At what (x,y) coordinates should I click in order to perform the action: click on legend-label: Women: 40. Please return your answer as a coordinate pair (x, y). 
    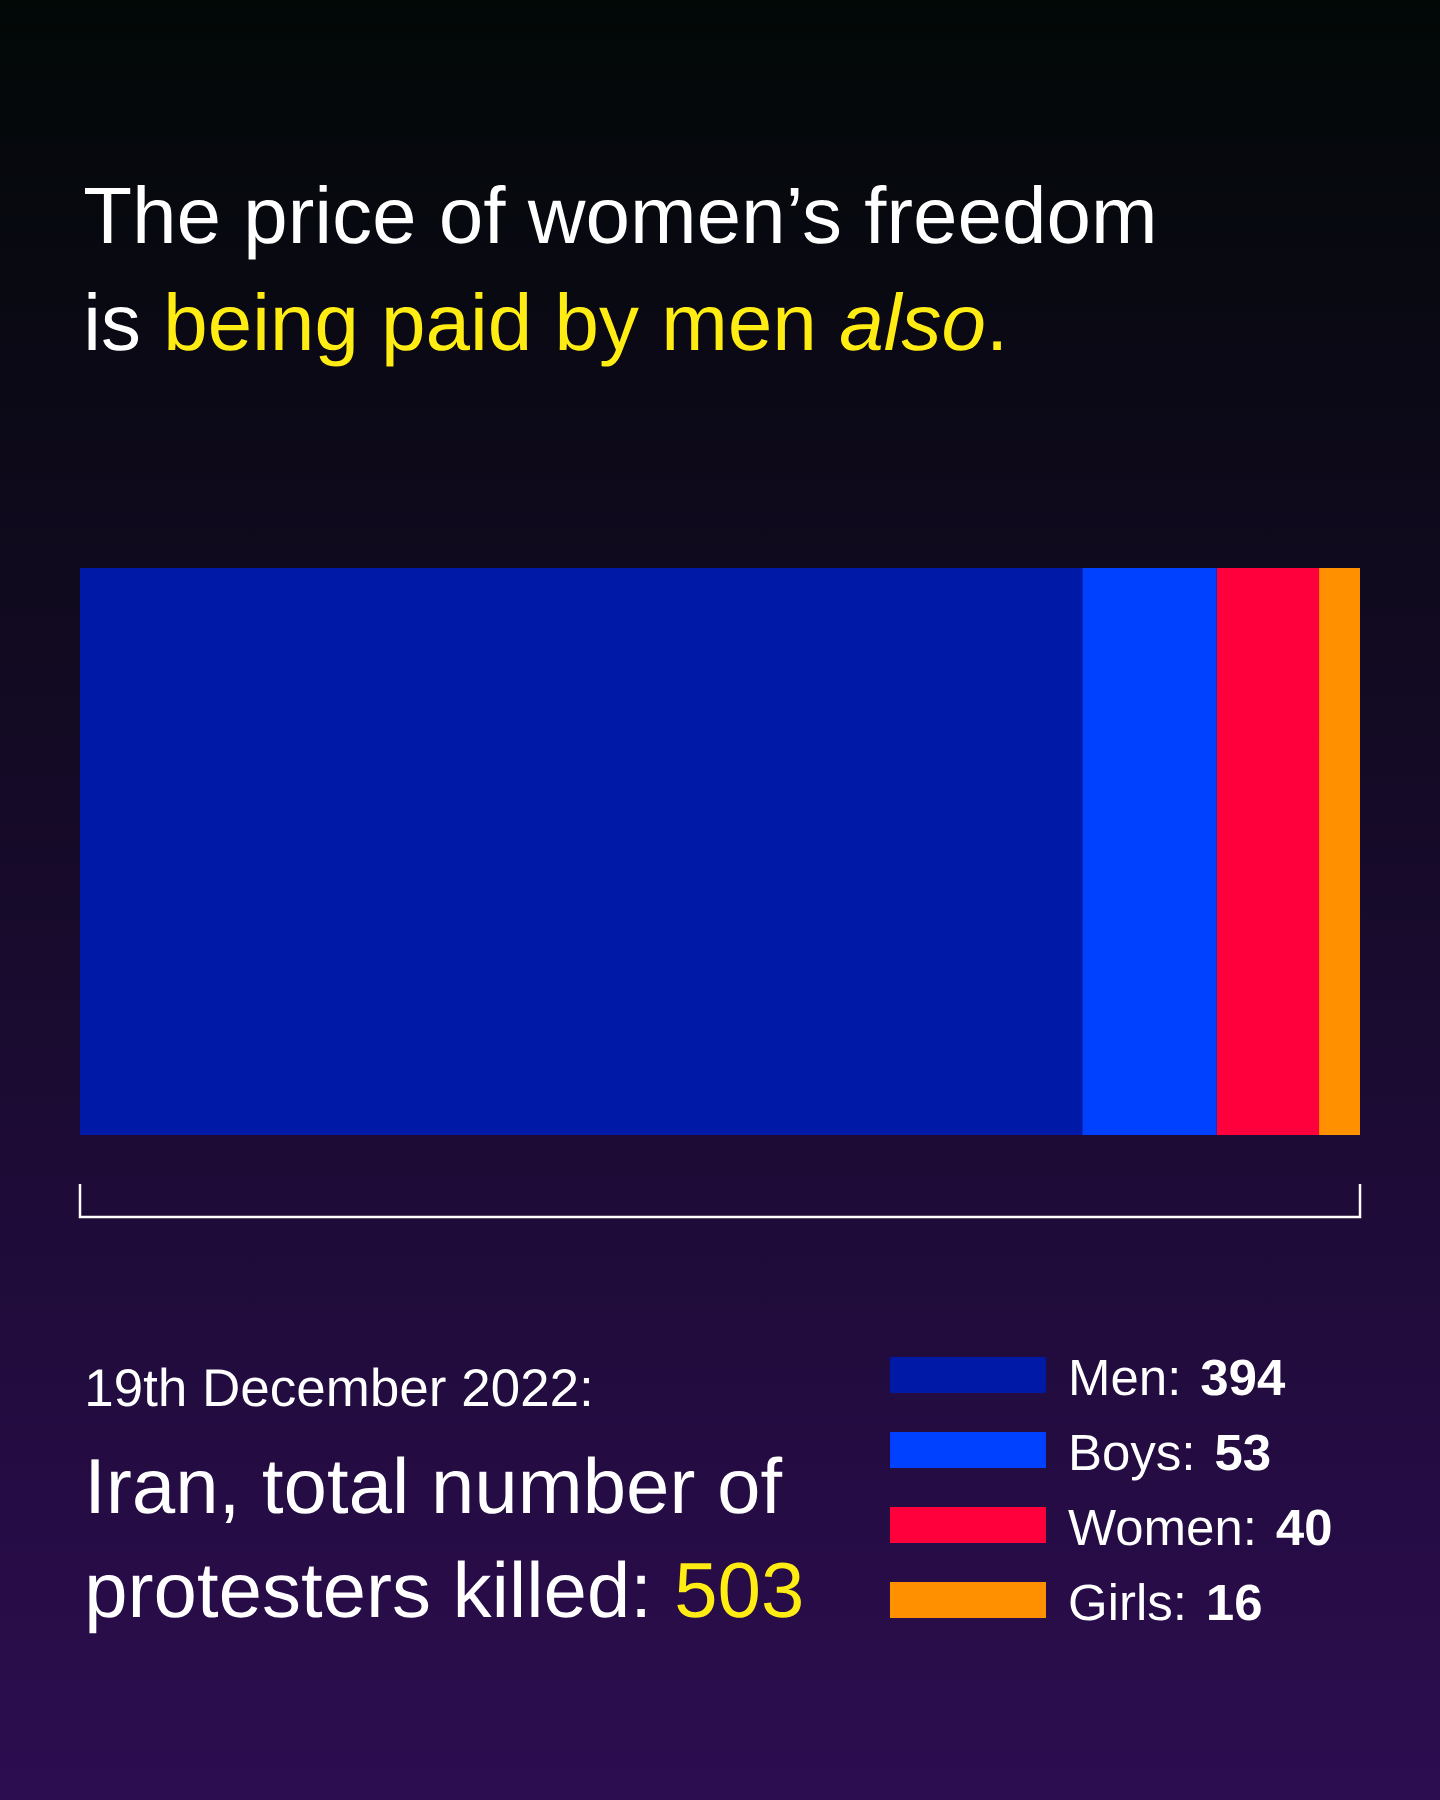
    Looking at the image, I should click on (1199, 1527).